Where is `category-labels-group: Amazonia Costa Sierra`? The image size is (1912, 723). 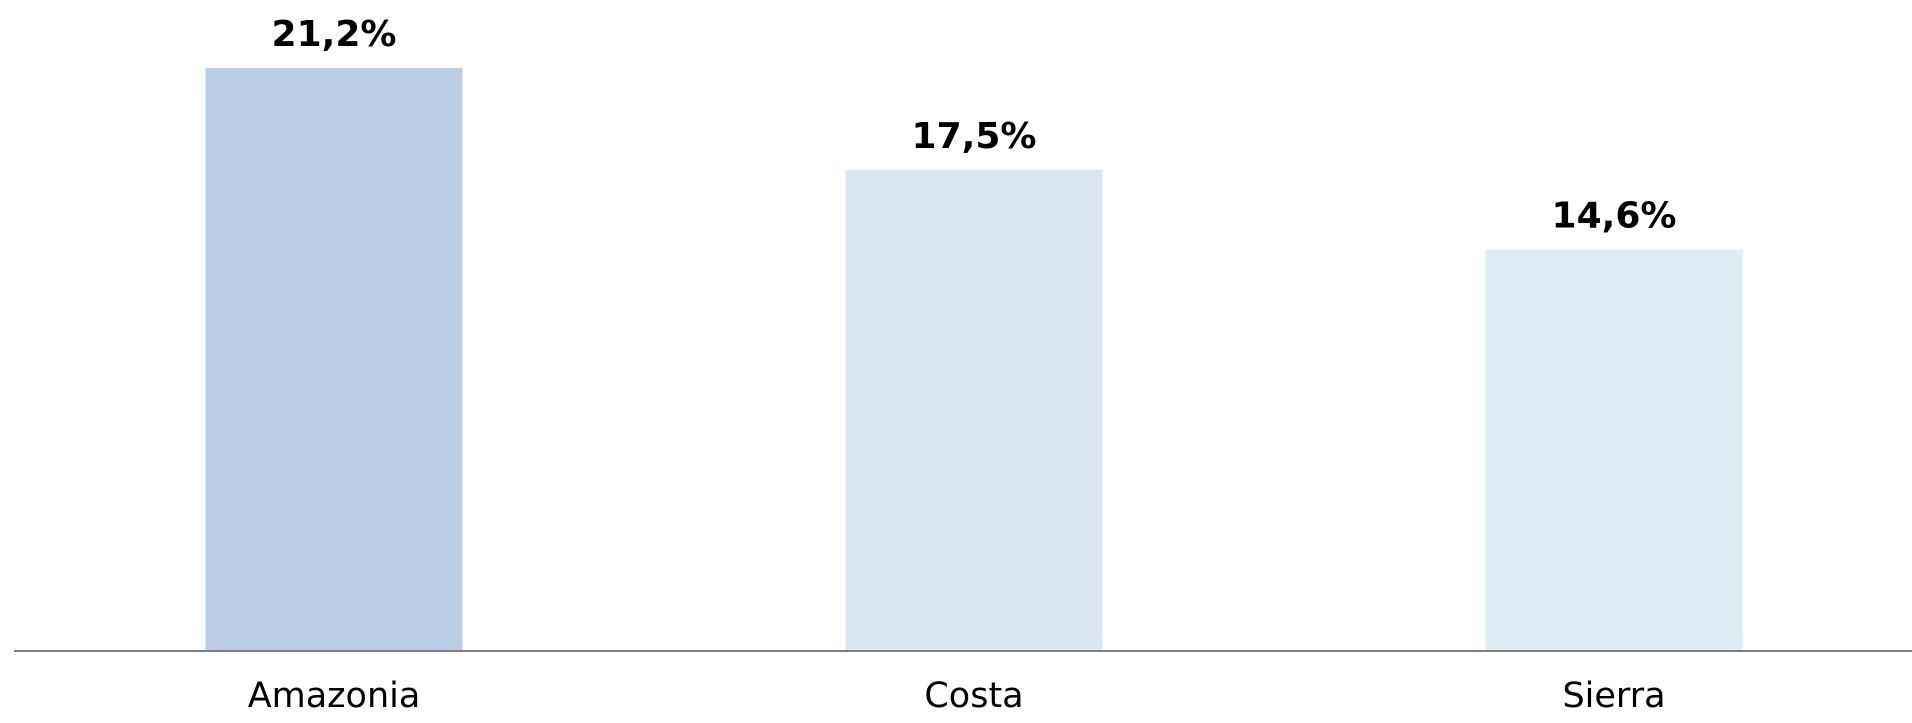
category-labels-group: Amazonia Costa Sierra is located at coordinates (957, 696).